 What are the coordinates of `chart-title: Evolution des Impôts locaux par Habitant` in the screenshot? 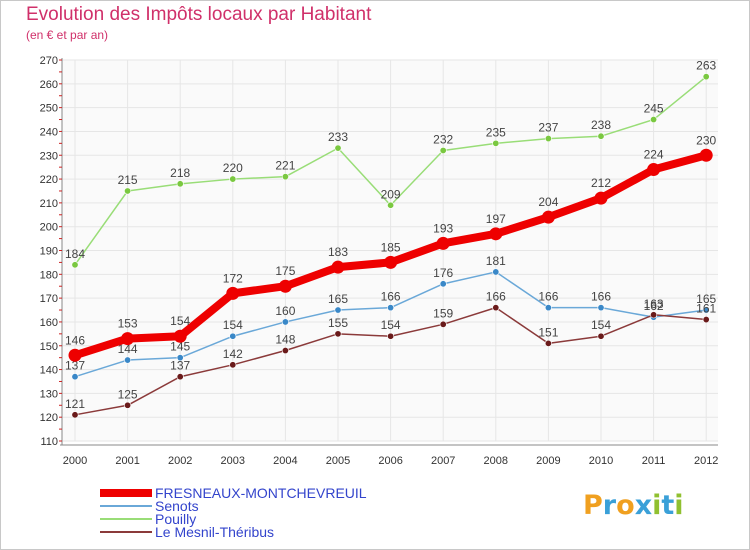 It's located at (199, 14).